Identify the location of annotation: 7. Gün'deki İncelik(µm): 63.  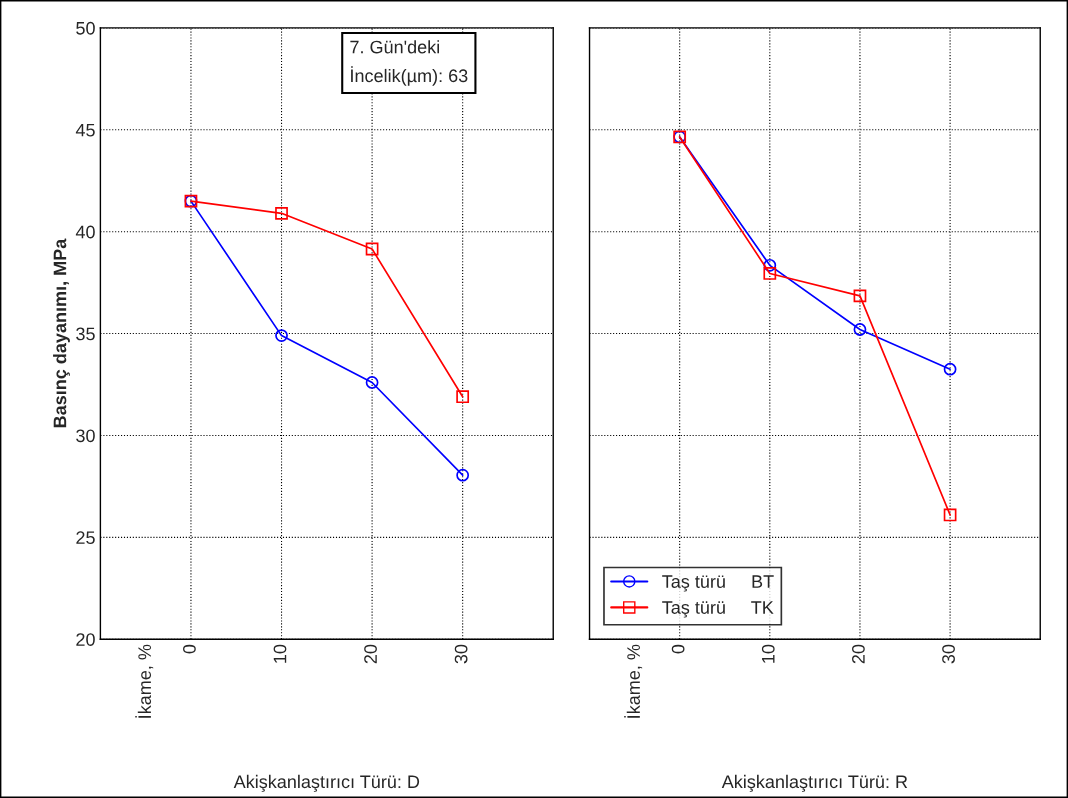
(409, 63).